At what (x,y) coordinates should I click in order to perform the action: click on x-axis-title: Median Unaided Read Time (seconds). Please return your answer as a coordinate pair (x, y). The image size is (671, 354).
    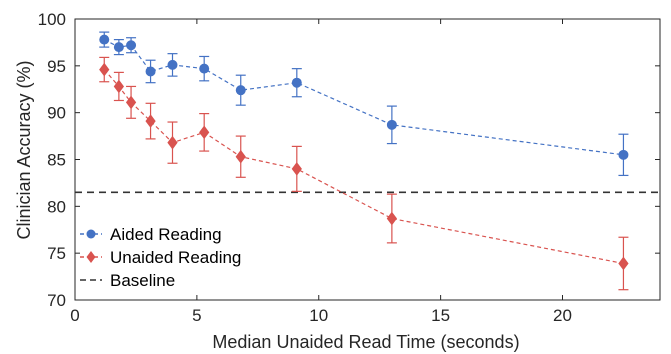
    Looking at the image, I should click on (365, 342).